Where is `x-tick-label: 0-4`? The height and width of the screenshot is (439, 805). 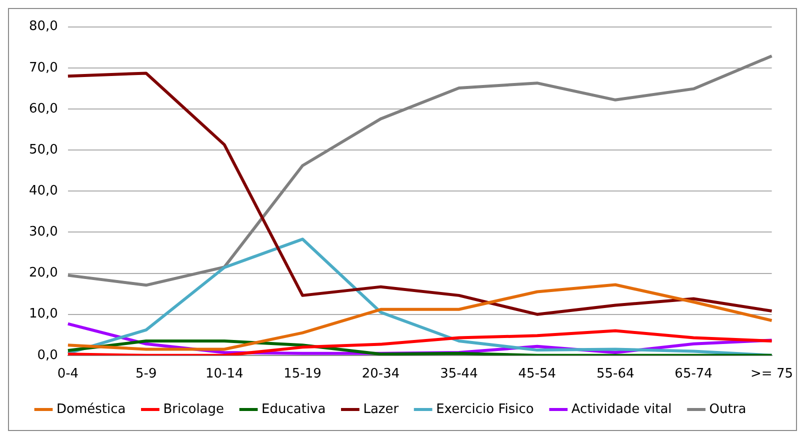 x-tick-label: 0-4 is located at coordinates (68, 374).